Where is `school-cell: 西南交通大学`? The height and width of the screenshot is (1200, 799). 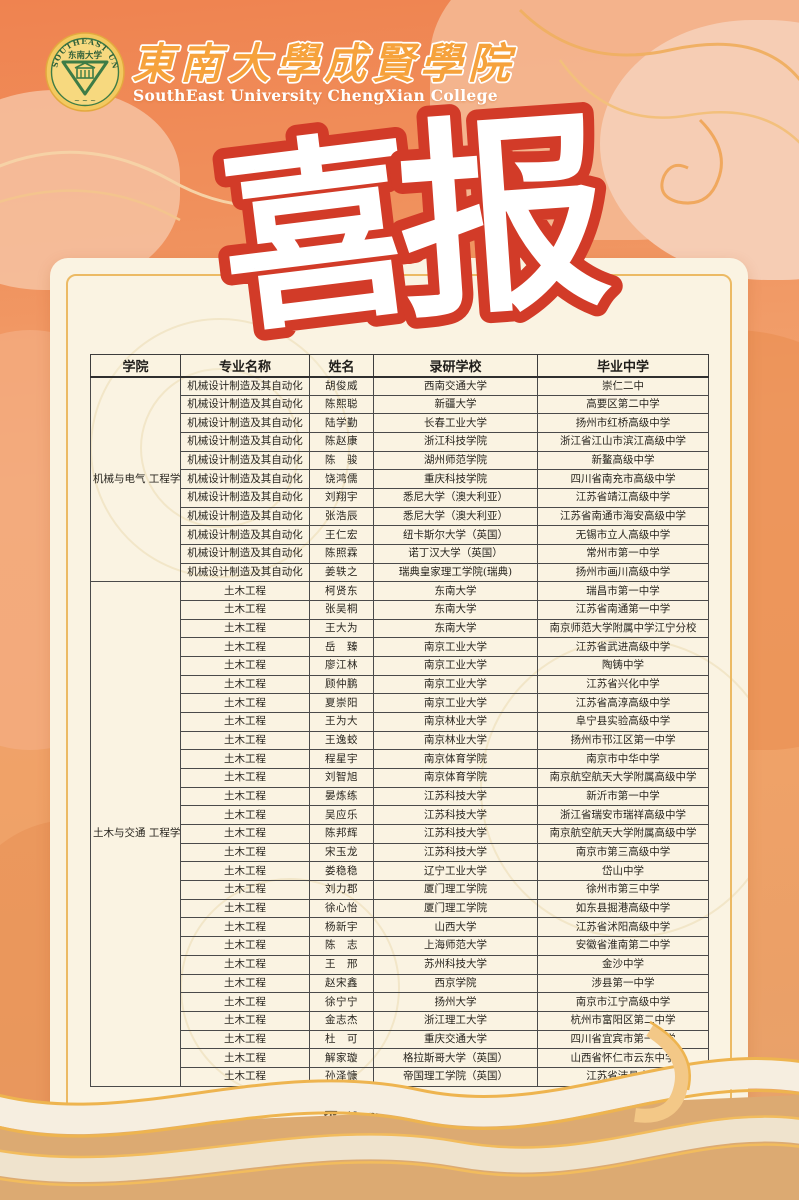
school-cell: 西南交通大学 is located at coordinates (455, 386).